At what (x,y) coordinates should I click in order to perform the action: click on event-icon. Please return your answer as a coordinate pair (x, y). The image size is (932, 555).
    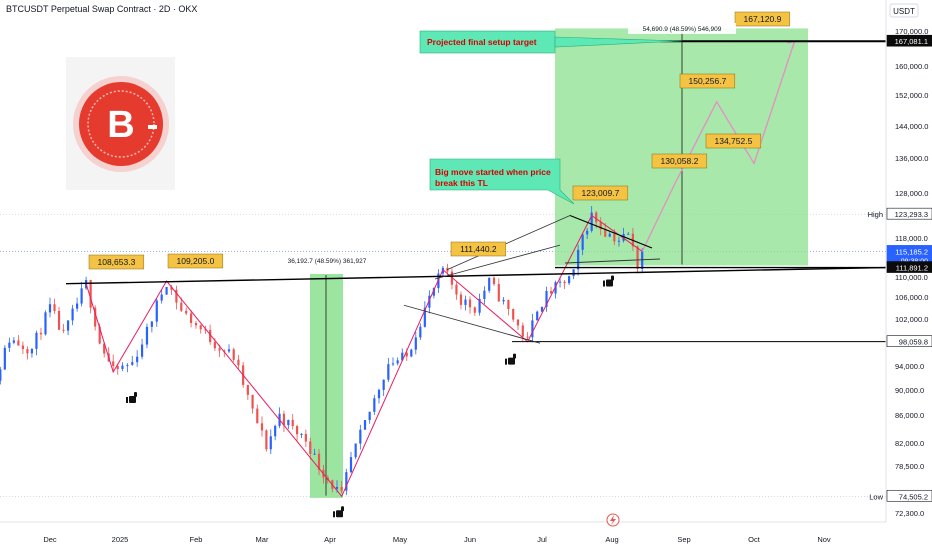
    Looking at the image, I should click on (613, 520).